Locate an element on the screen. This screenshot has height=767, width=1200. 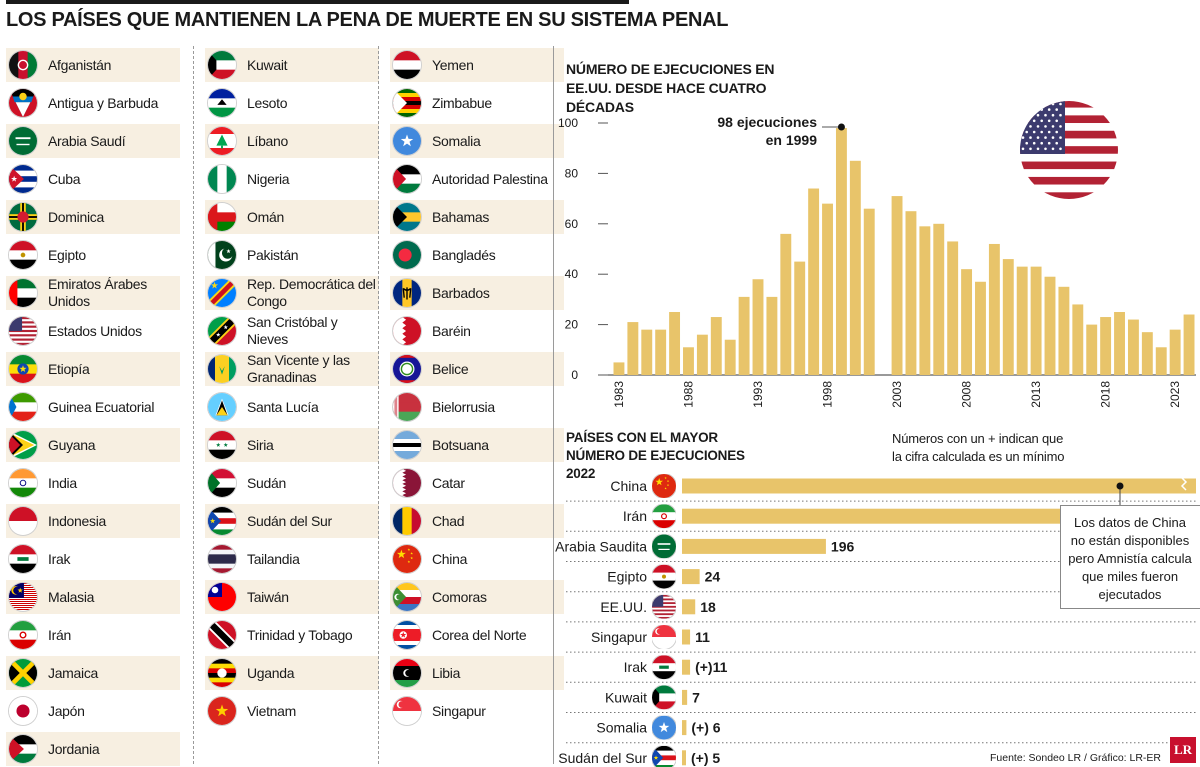
taiwan-flag-icon is located at coordinates (222, 597).